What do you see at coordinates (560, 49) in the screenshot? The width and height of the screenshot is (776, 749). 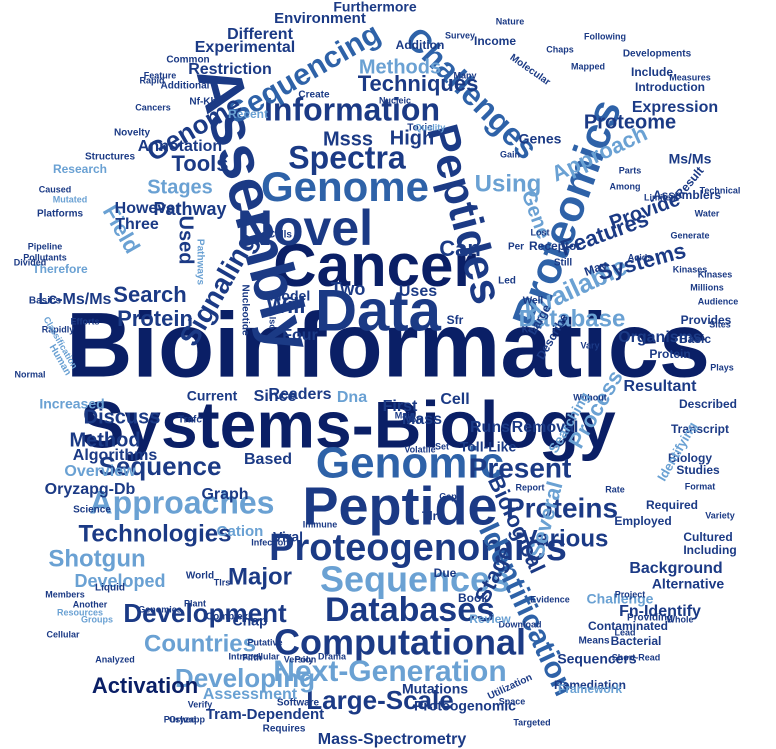 I see `word-chaps: Chaps` at bounding box center [560, 49].